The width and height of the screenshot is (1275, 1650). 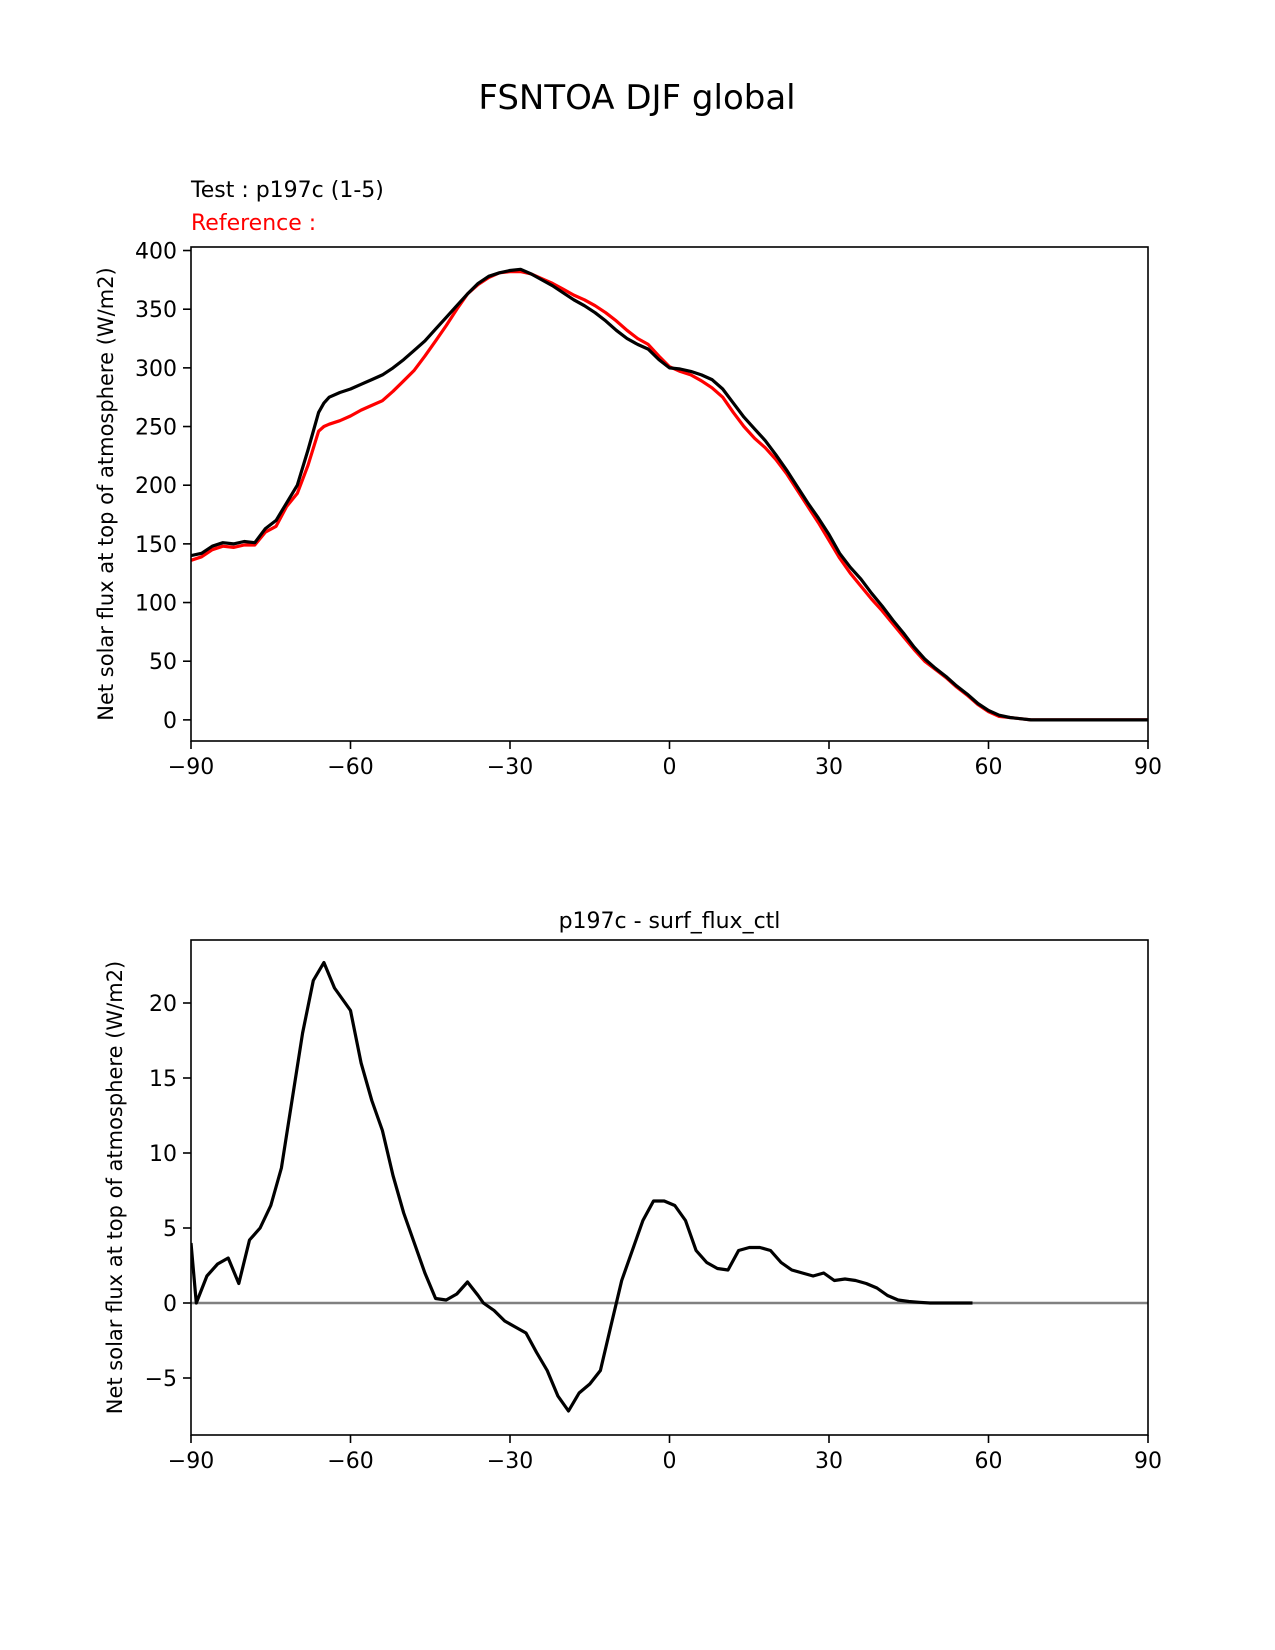 What do you see at coordinates (670, 921) in the screenshot?
I see `chart-title: p197c - surf_flux_ctl` at bounding box center [670, 921].